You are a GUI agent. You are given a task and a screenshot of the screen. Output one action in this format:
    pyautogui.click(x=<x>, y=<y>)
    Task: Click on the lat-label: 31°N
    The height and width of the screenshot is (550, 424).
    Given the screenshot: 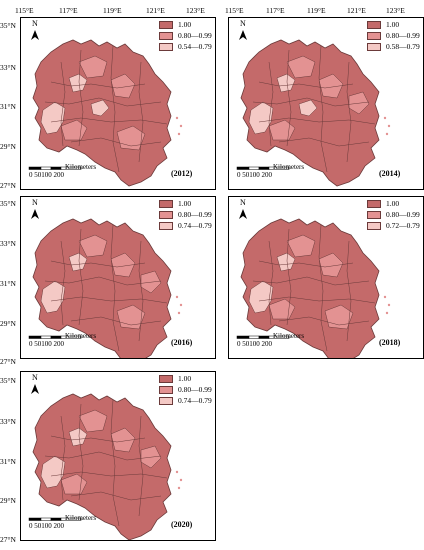 What is the action you would take?
    pyautogui.click(x=8, y=106)
    